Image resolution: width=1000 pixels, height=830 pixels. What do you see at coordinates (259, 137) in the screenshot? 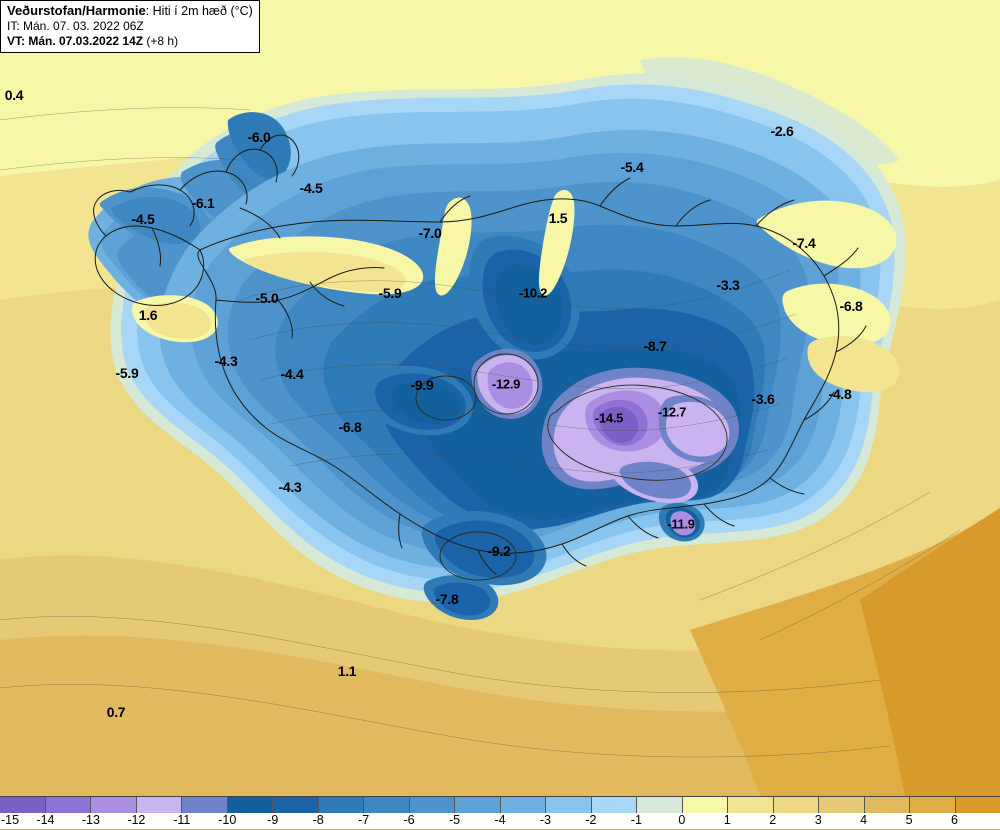
I see `map-value-label: -6.0` at bounding box center [259, 137].